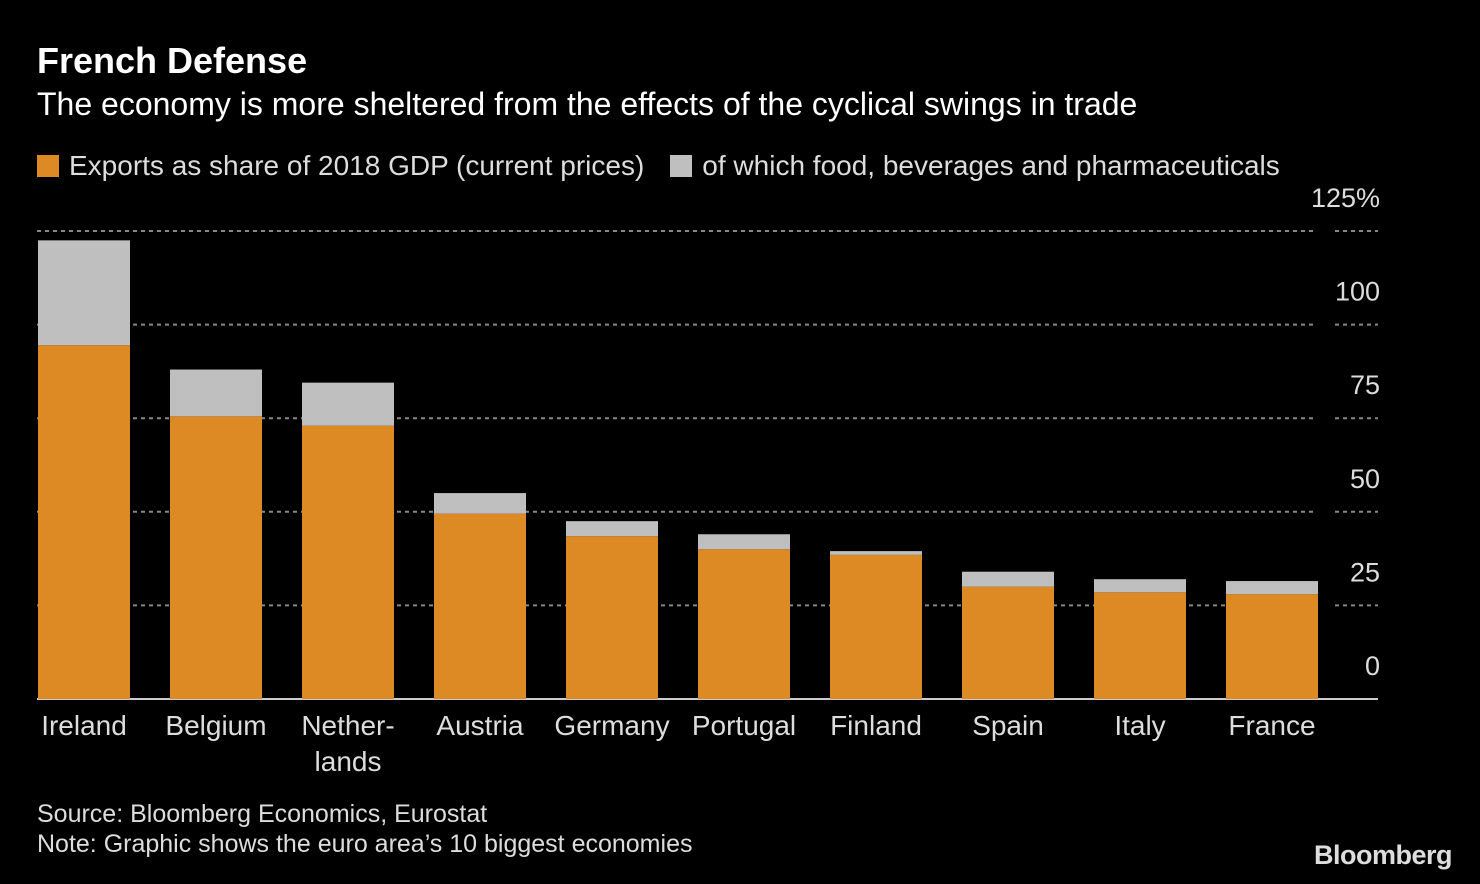 The image size is (1480, 884). Describe the element at coordinates (1140, 725) in the screenshot. I see `x-tick-label: Italy` at that location.